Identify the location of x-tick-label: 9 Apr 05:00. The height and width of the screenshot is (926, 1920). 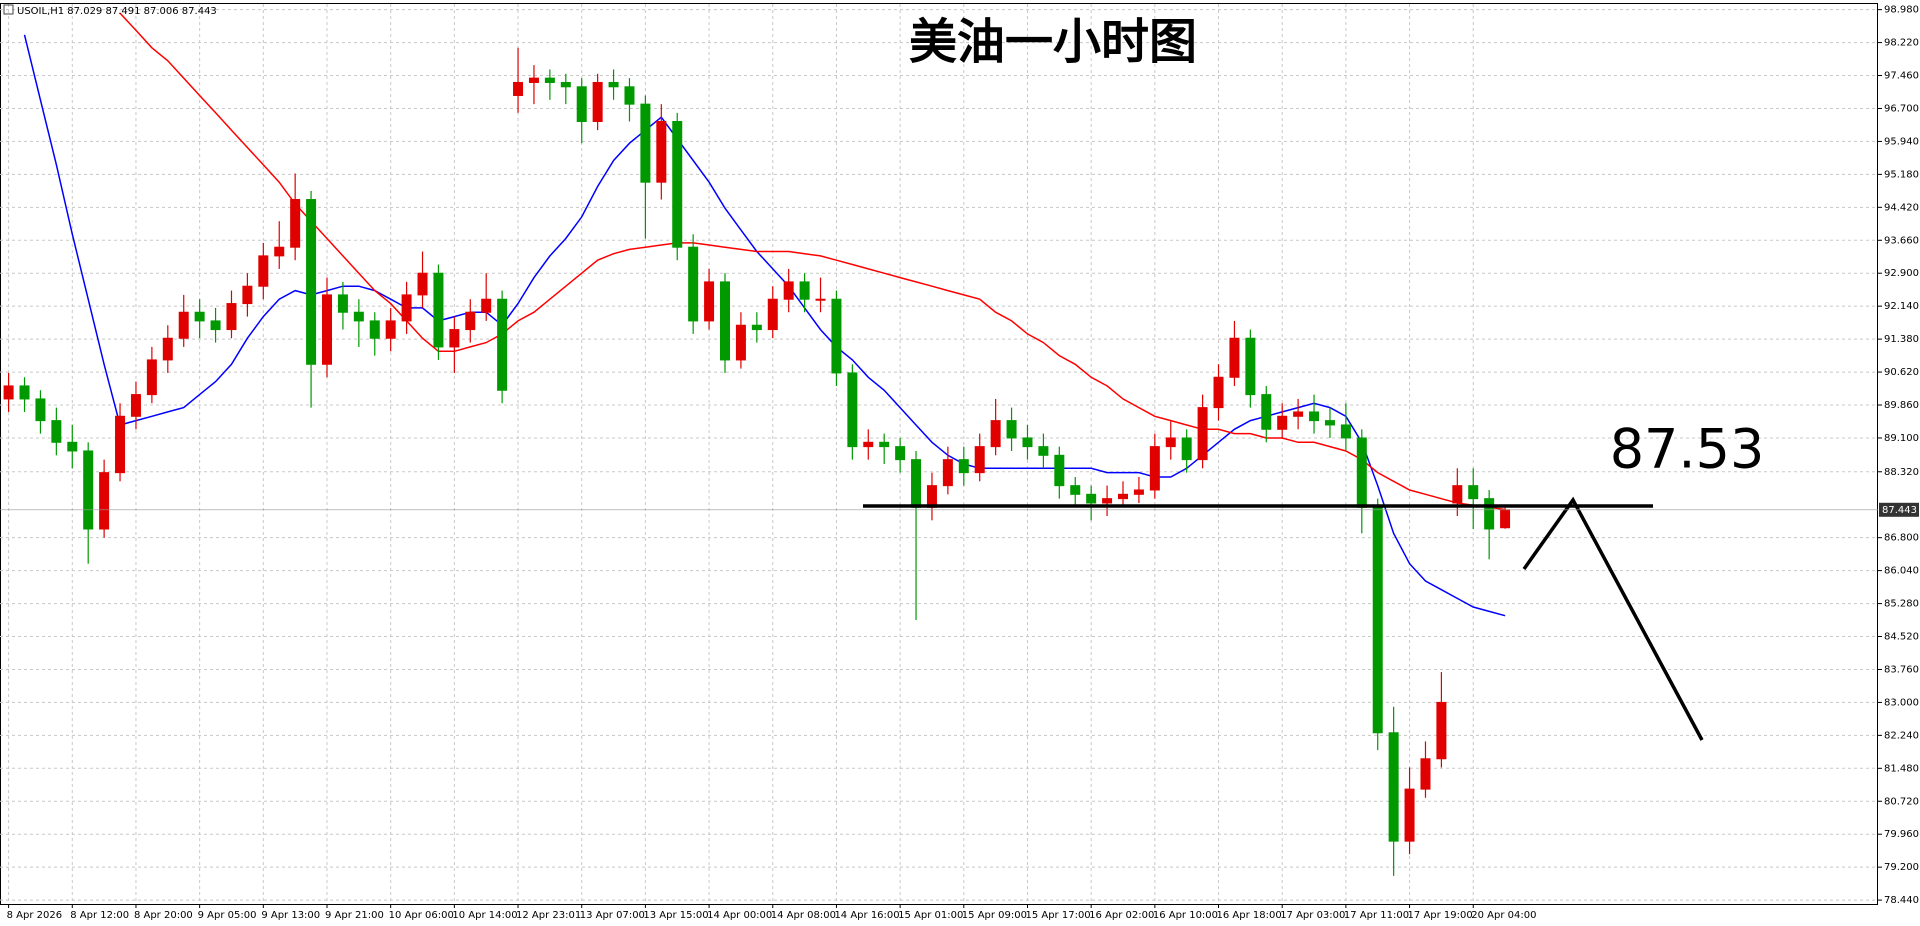
(227, 915).